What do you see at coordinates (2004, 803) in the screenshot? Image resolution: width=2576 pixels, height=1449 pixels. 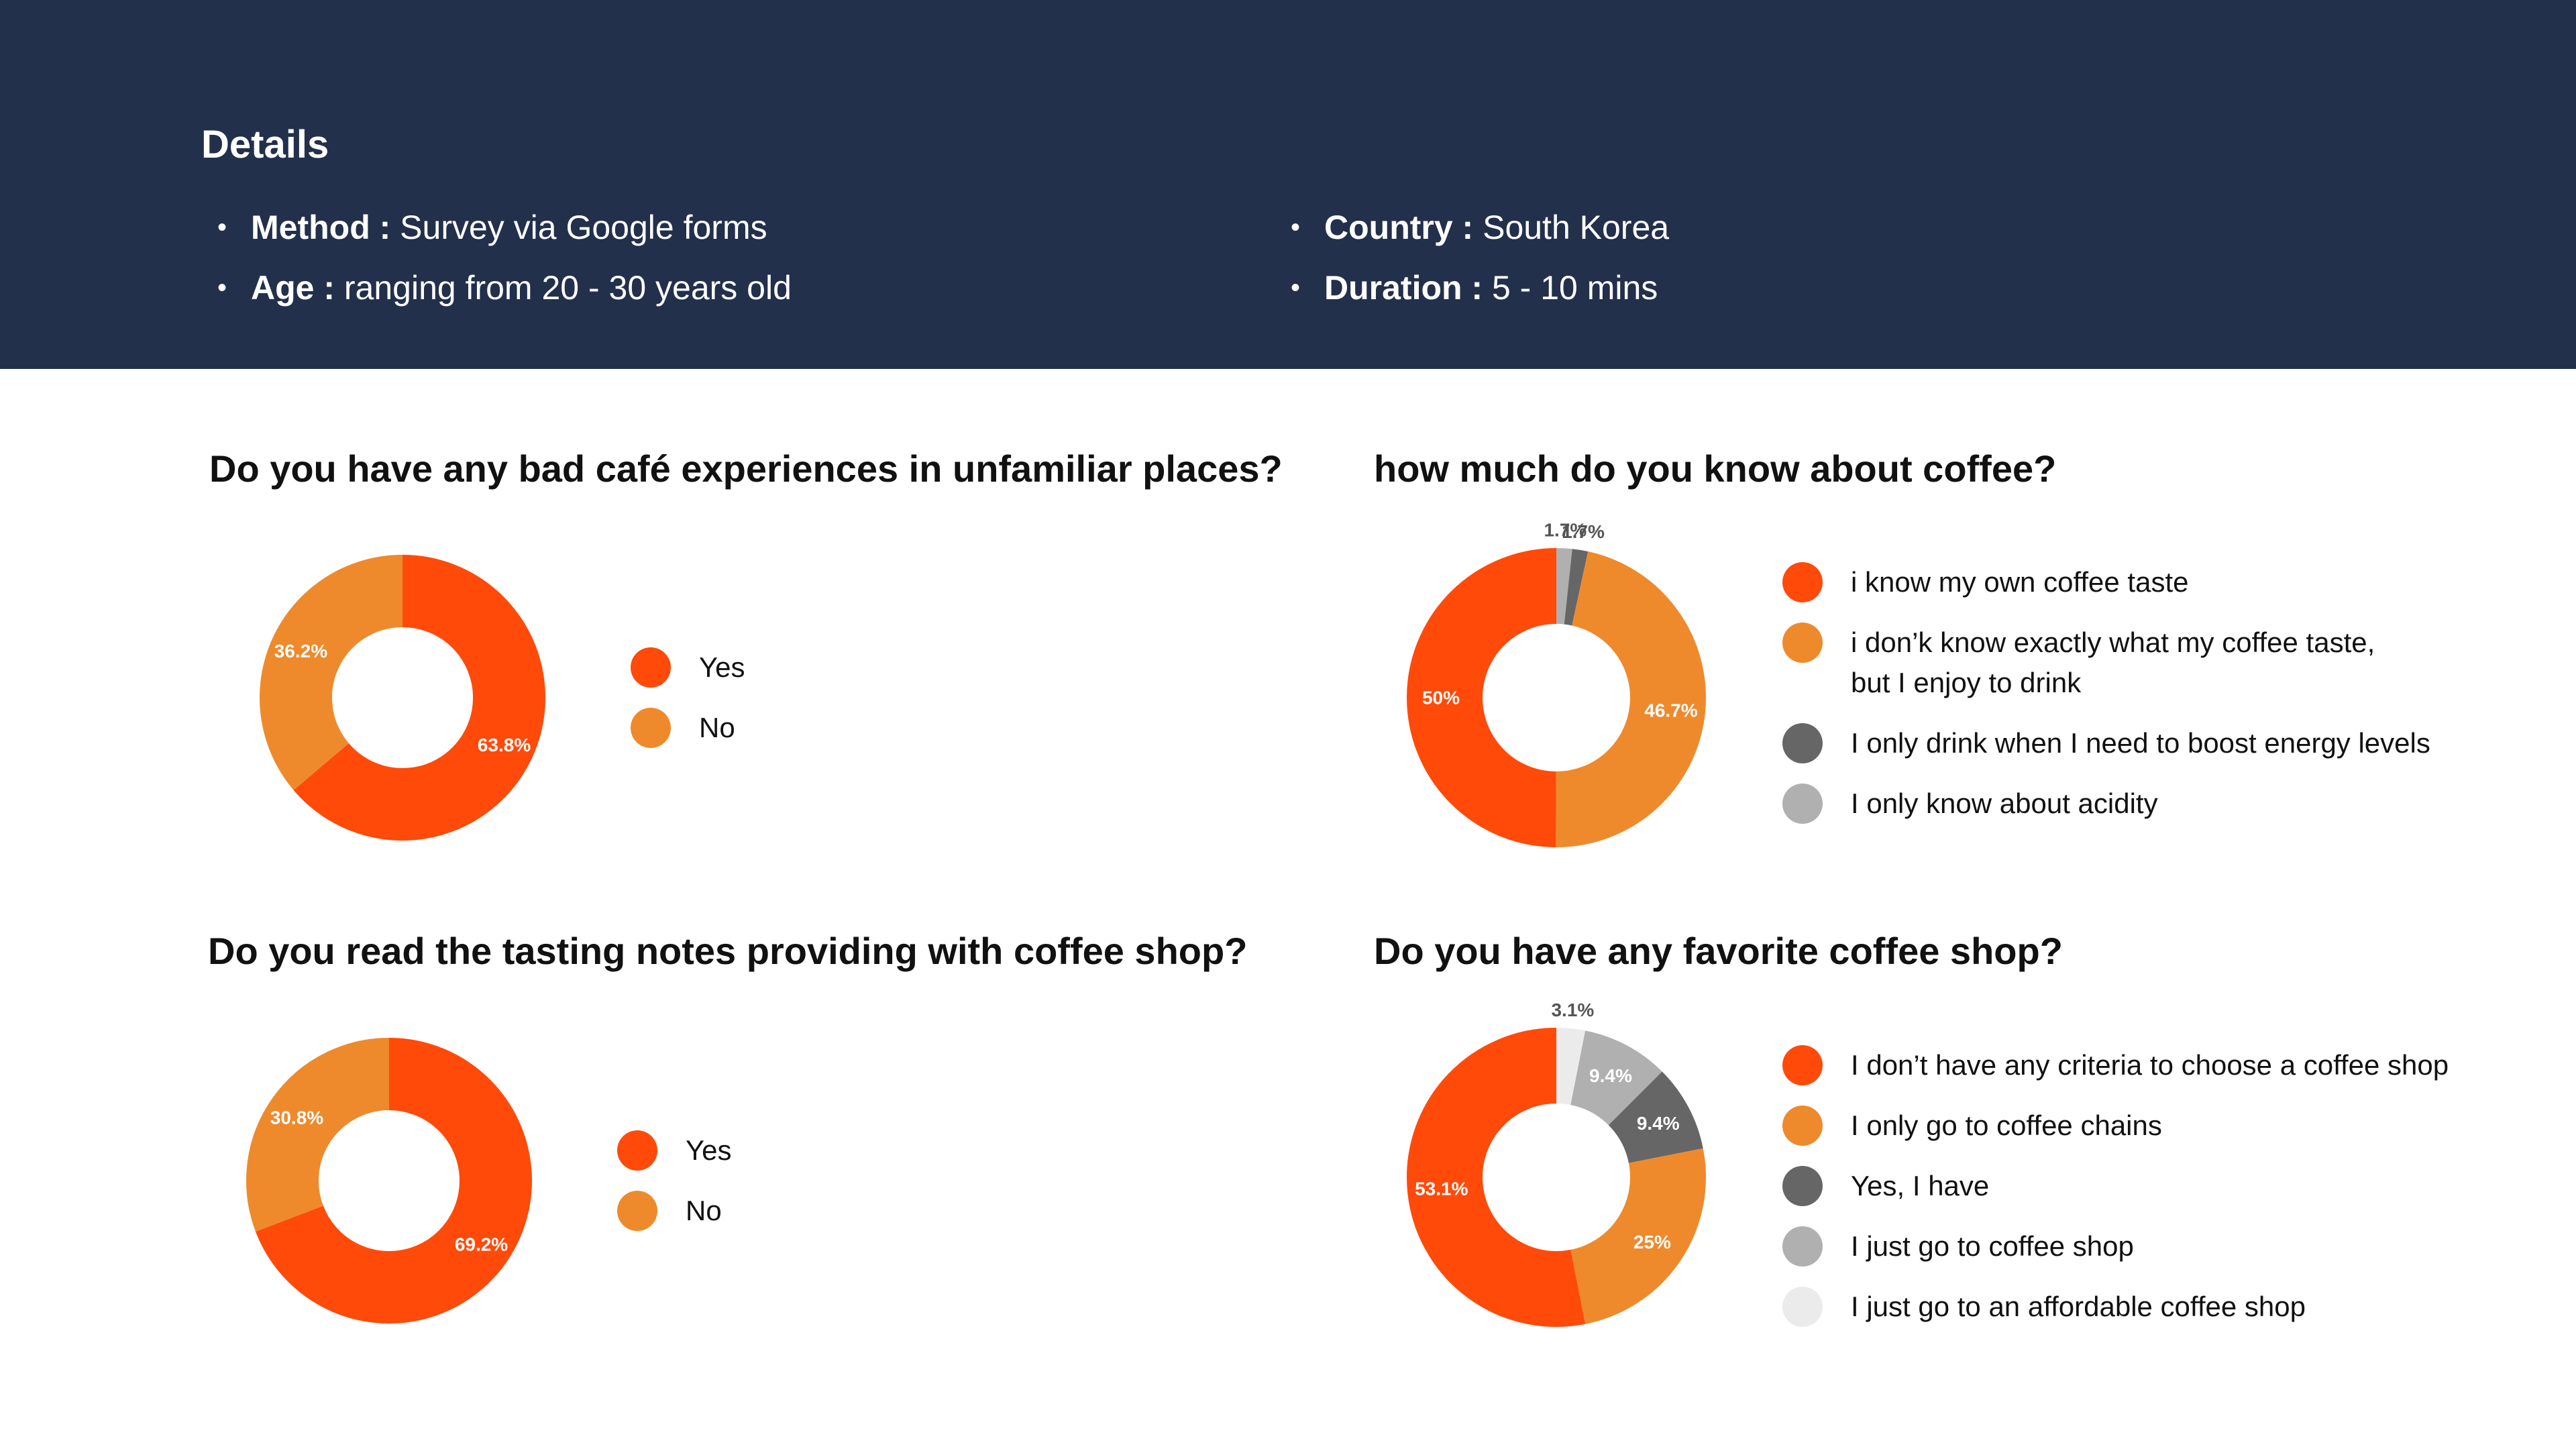 I see `legend-label: I only know about acidity` at bounding box center [2004, 803].